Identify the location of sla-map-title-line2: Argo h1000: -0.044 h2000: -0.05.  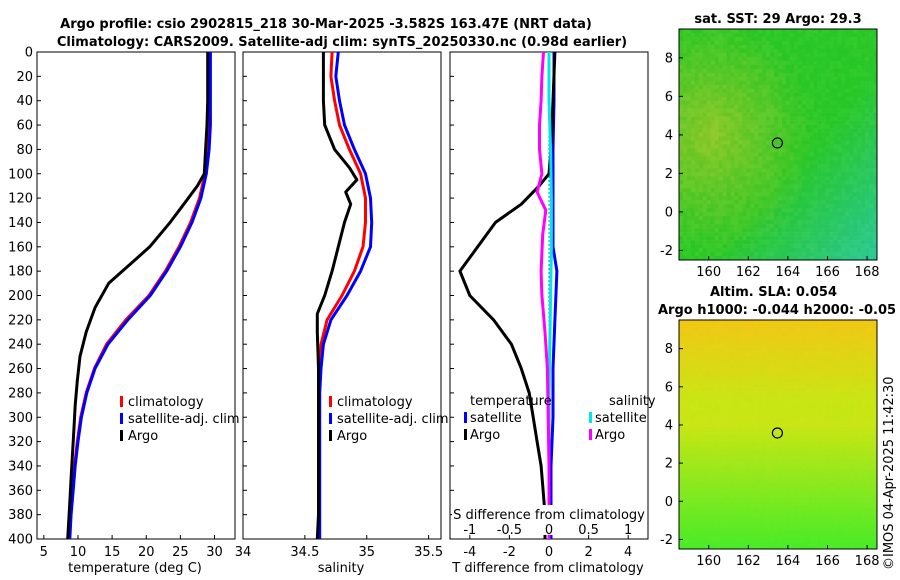
(777, 310).